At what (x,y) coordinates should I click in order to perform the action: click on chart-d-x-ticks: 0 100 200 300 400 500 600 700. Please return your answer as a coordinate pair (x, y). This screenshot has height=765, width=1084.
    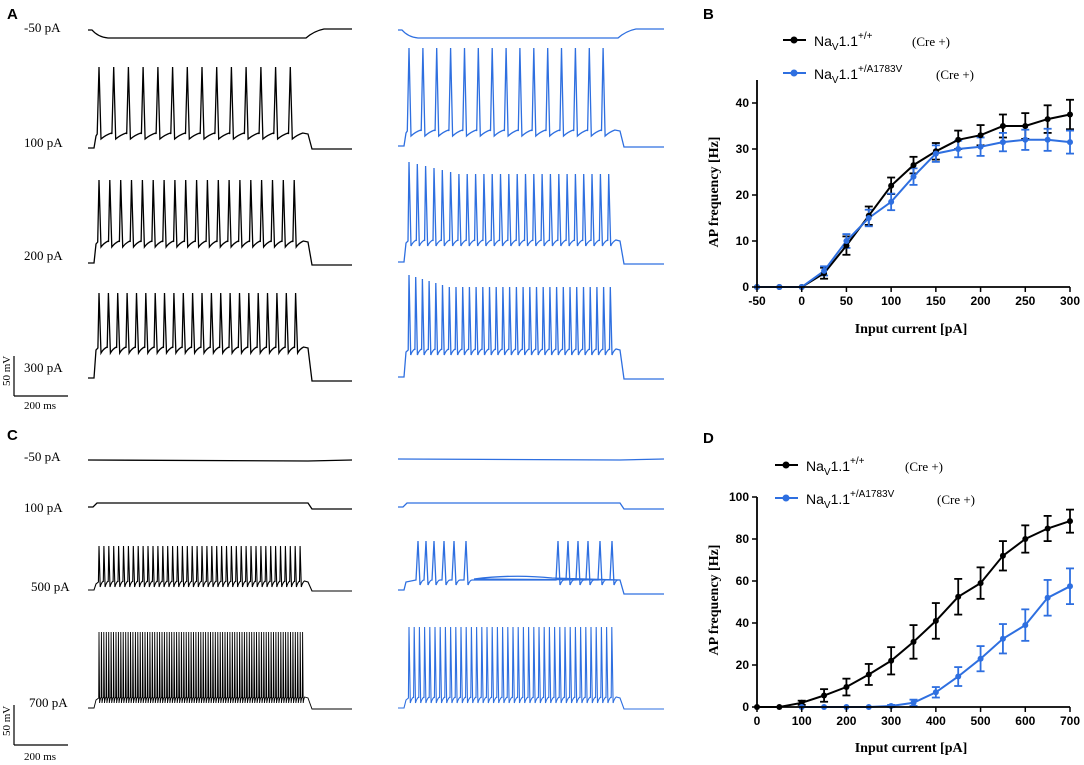
    Looking at the image, I should click on (917, 717).